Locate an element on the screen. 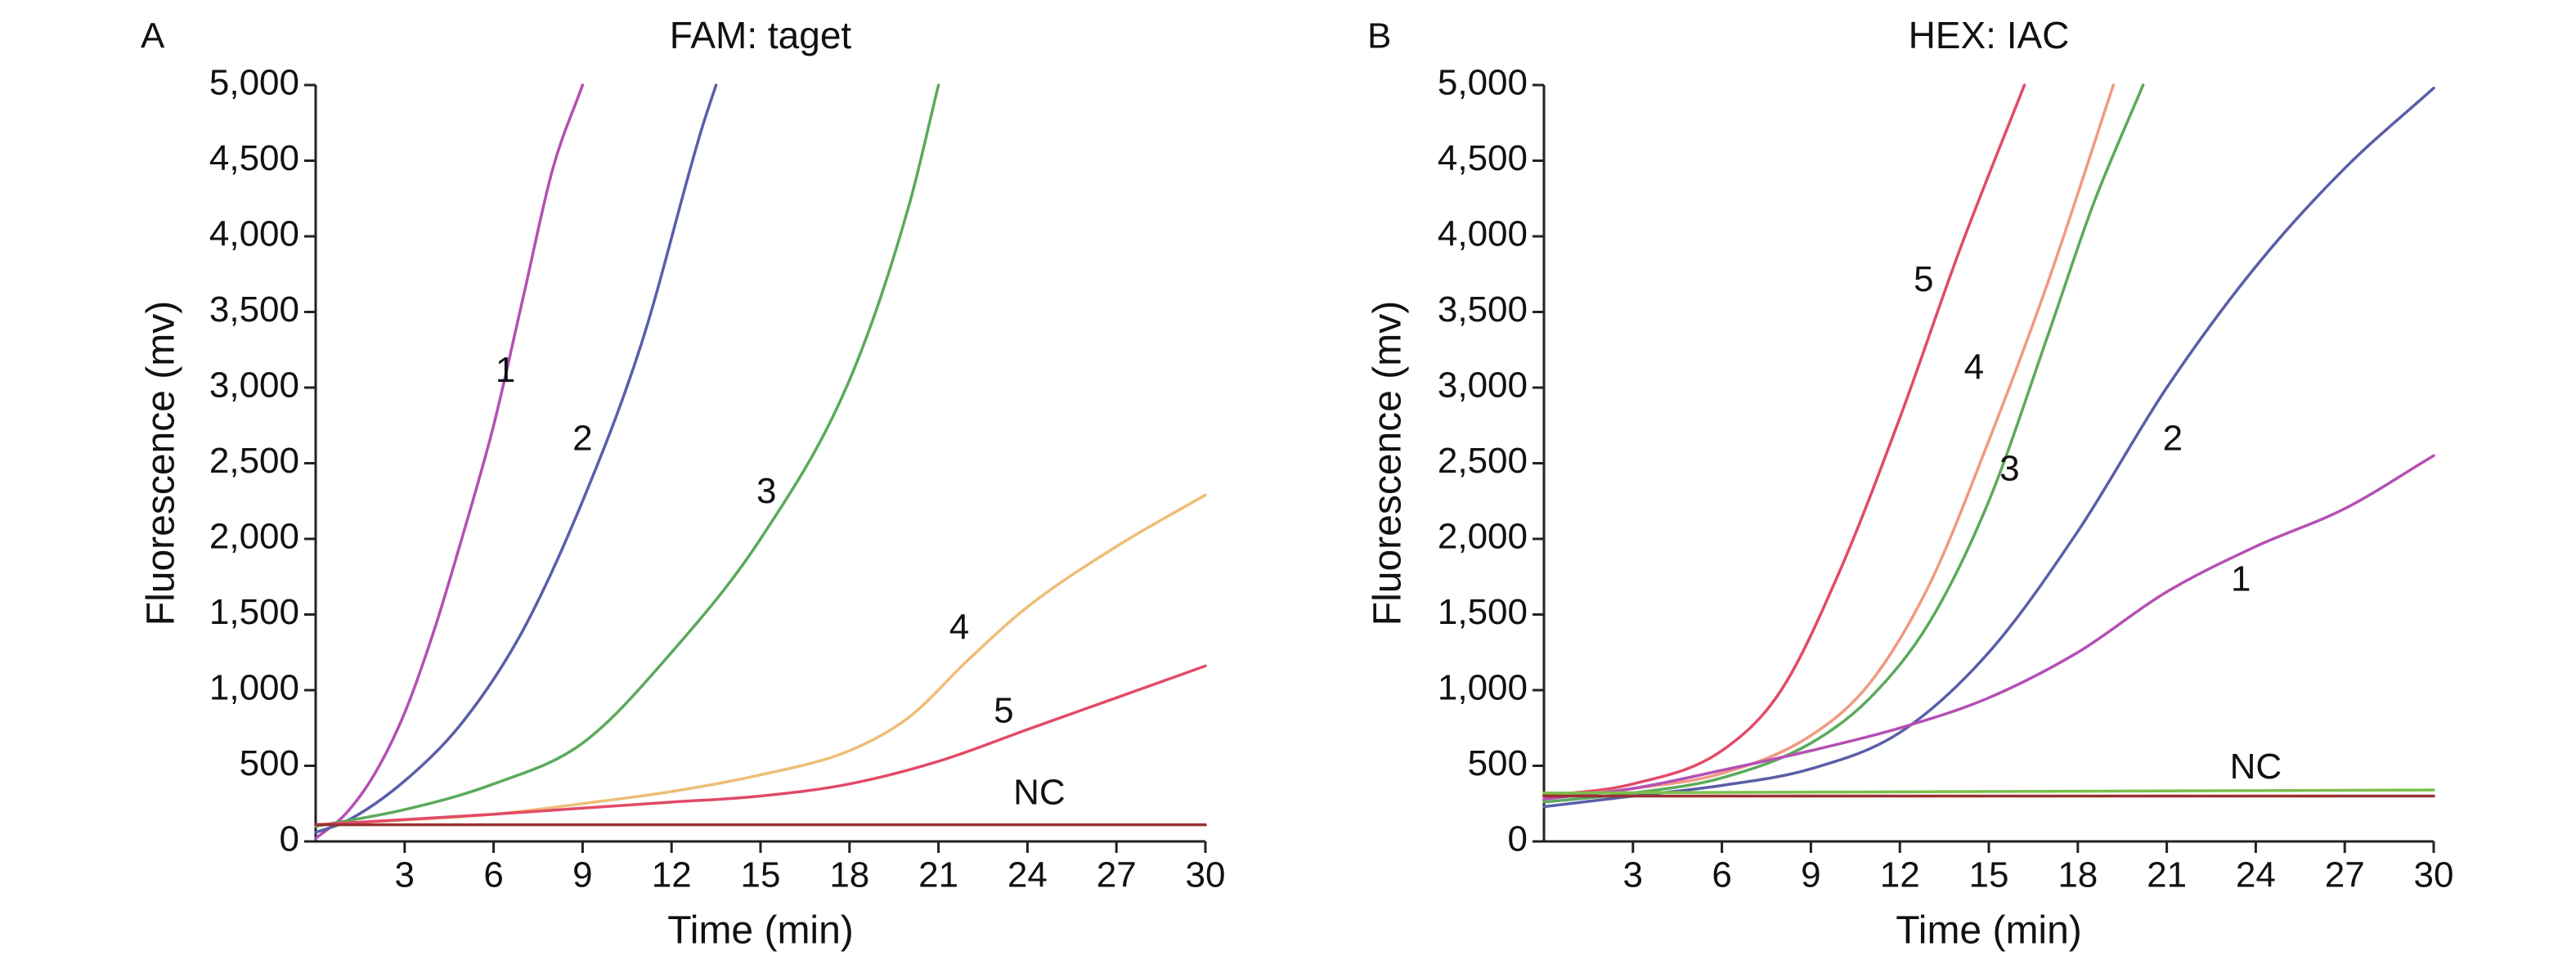 This screenshot has width=2576, height=960. panel-a-letter: A is located at coordinates (153, 36).